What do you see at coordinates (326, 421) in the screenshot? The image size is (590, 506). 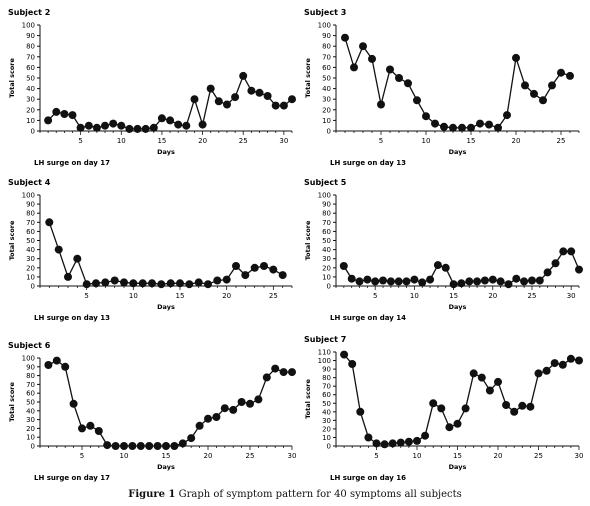 I see `y-tick-label: 30` at bounding box center [326, 421].